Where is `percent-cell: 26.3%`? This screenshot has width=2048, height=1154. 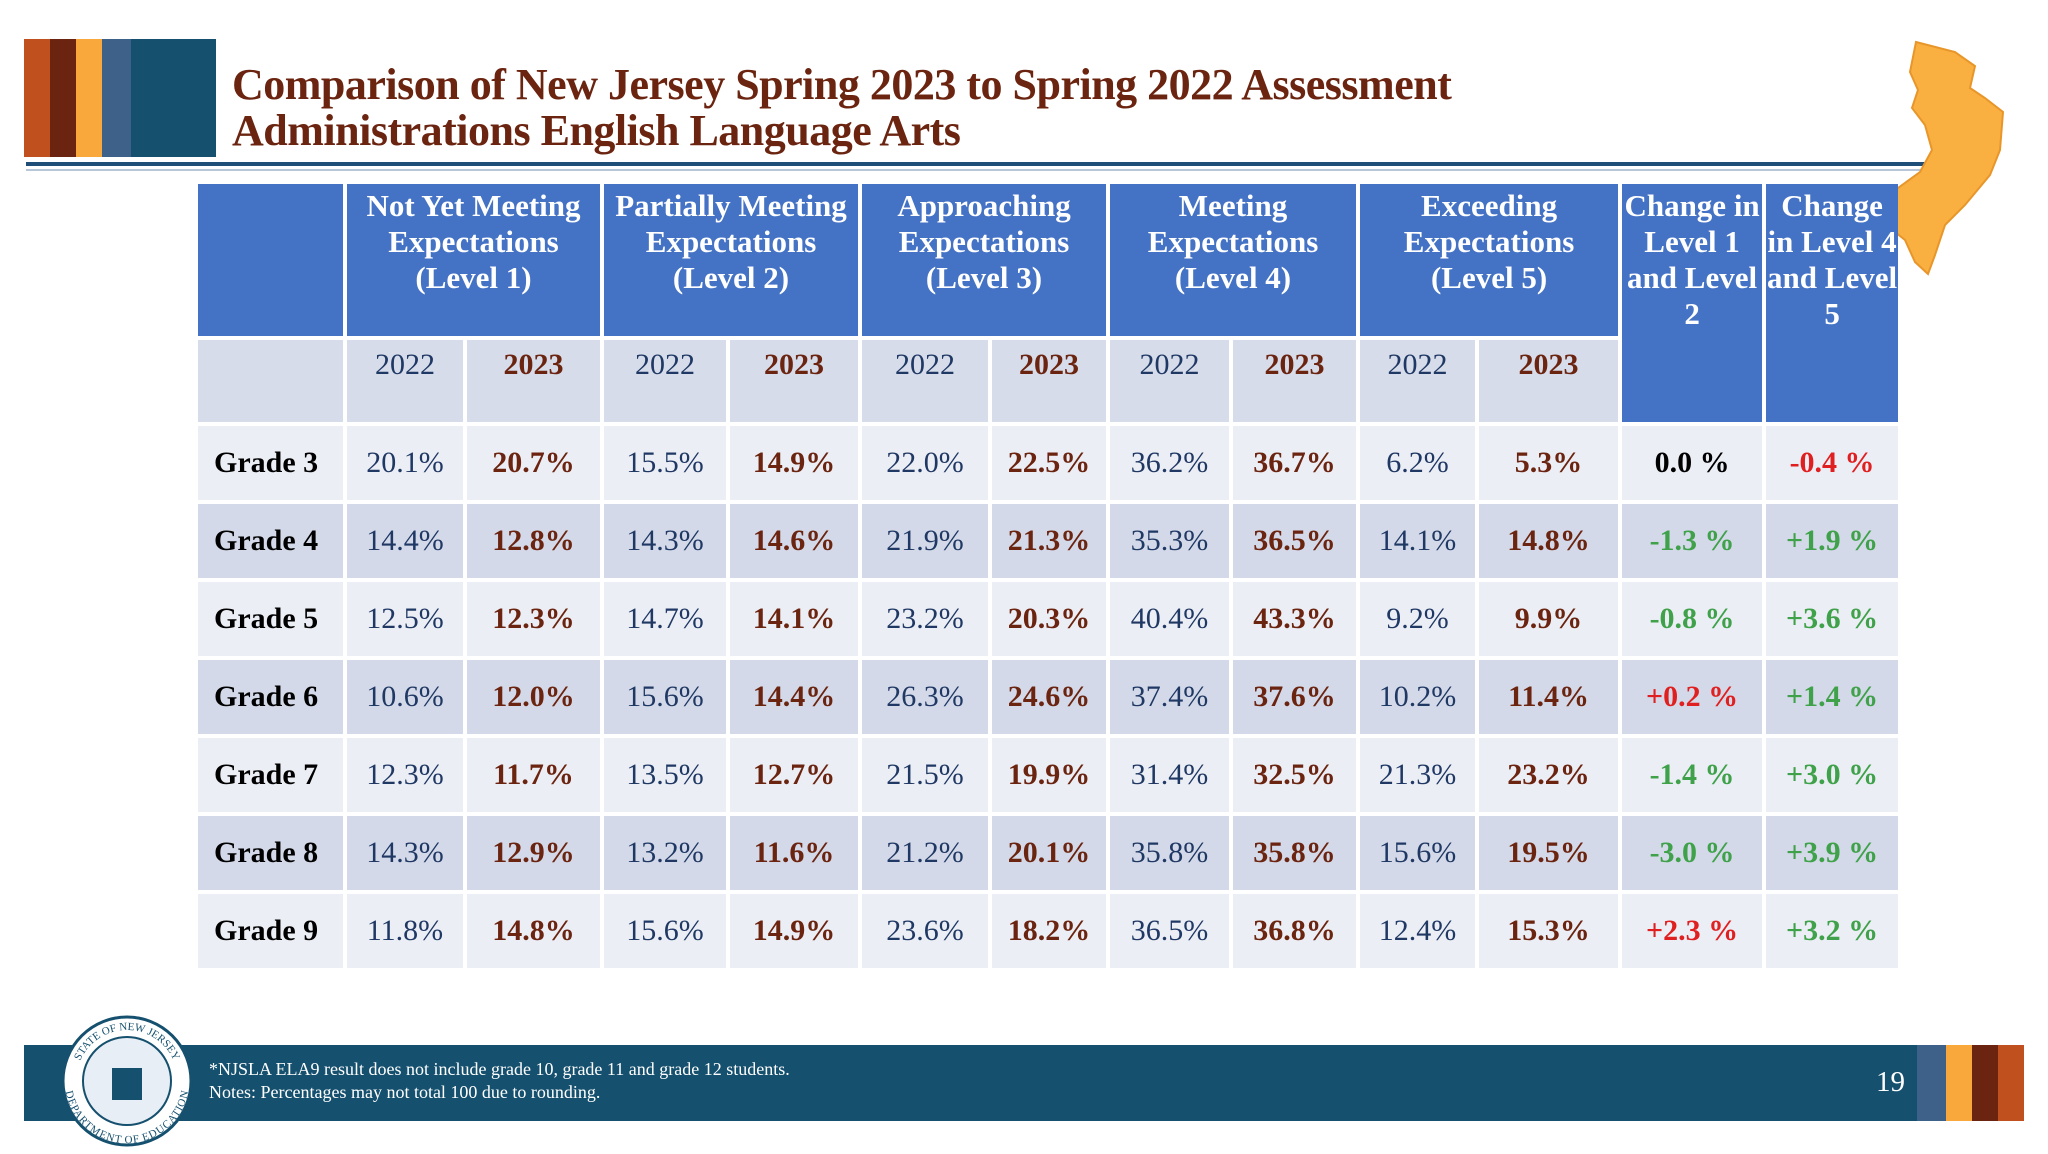 percent-cell: 26.3% is located at coordinates (925, 697).